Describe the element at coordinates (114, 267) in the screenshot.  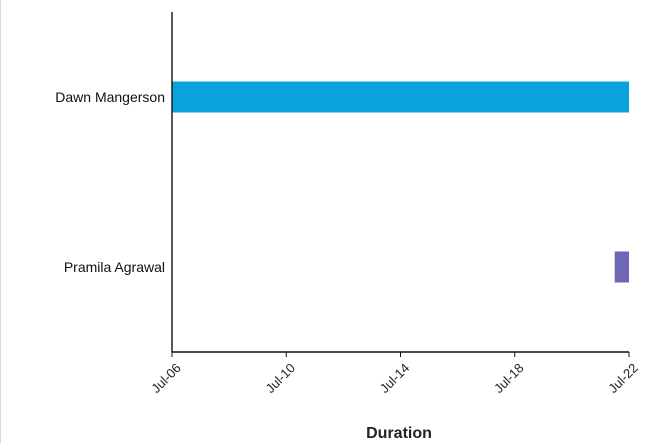
I see `y-axis-label-pramila-agrawal: Pramila Agrawal` at that location.